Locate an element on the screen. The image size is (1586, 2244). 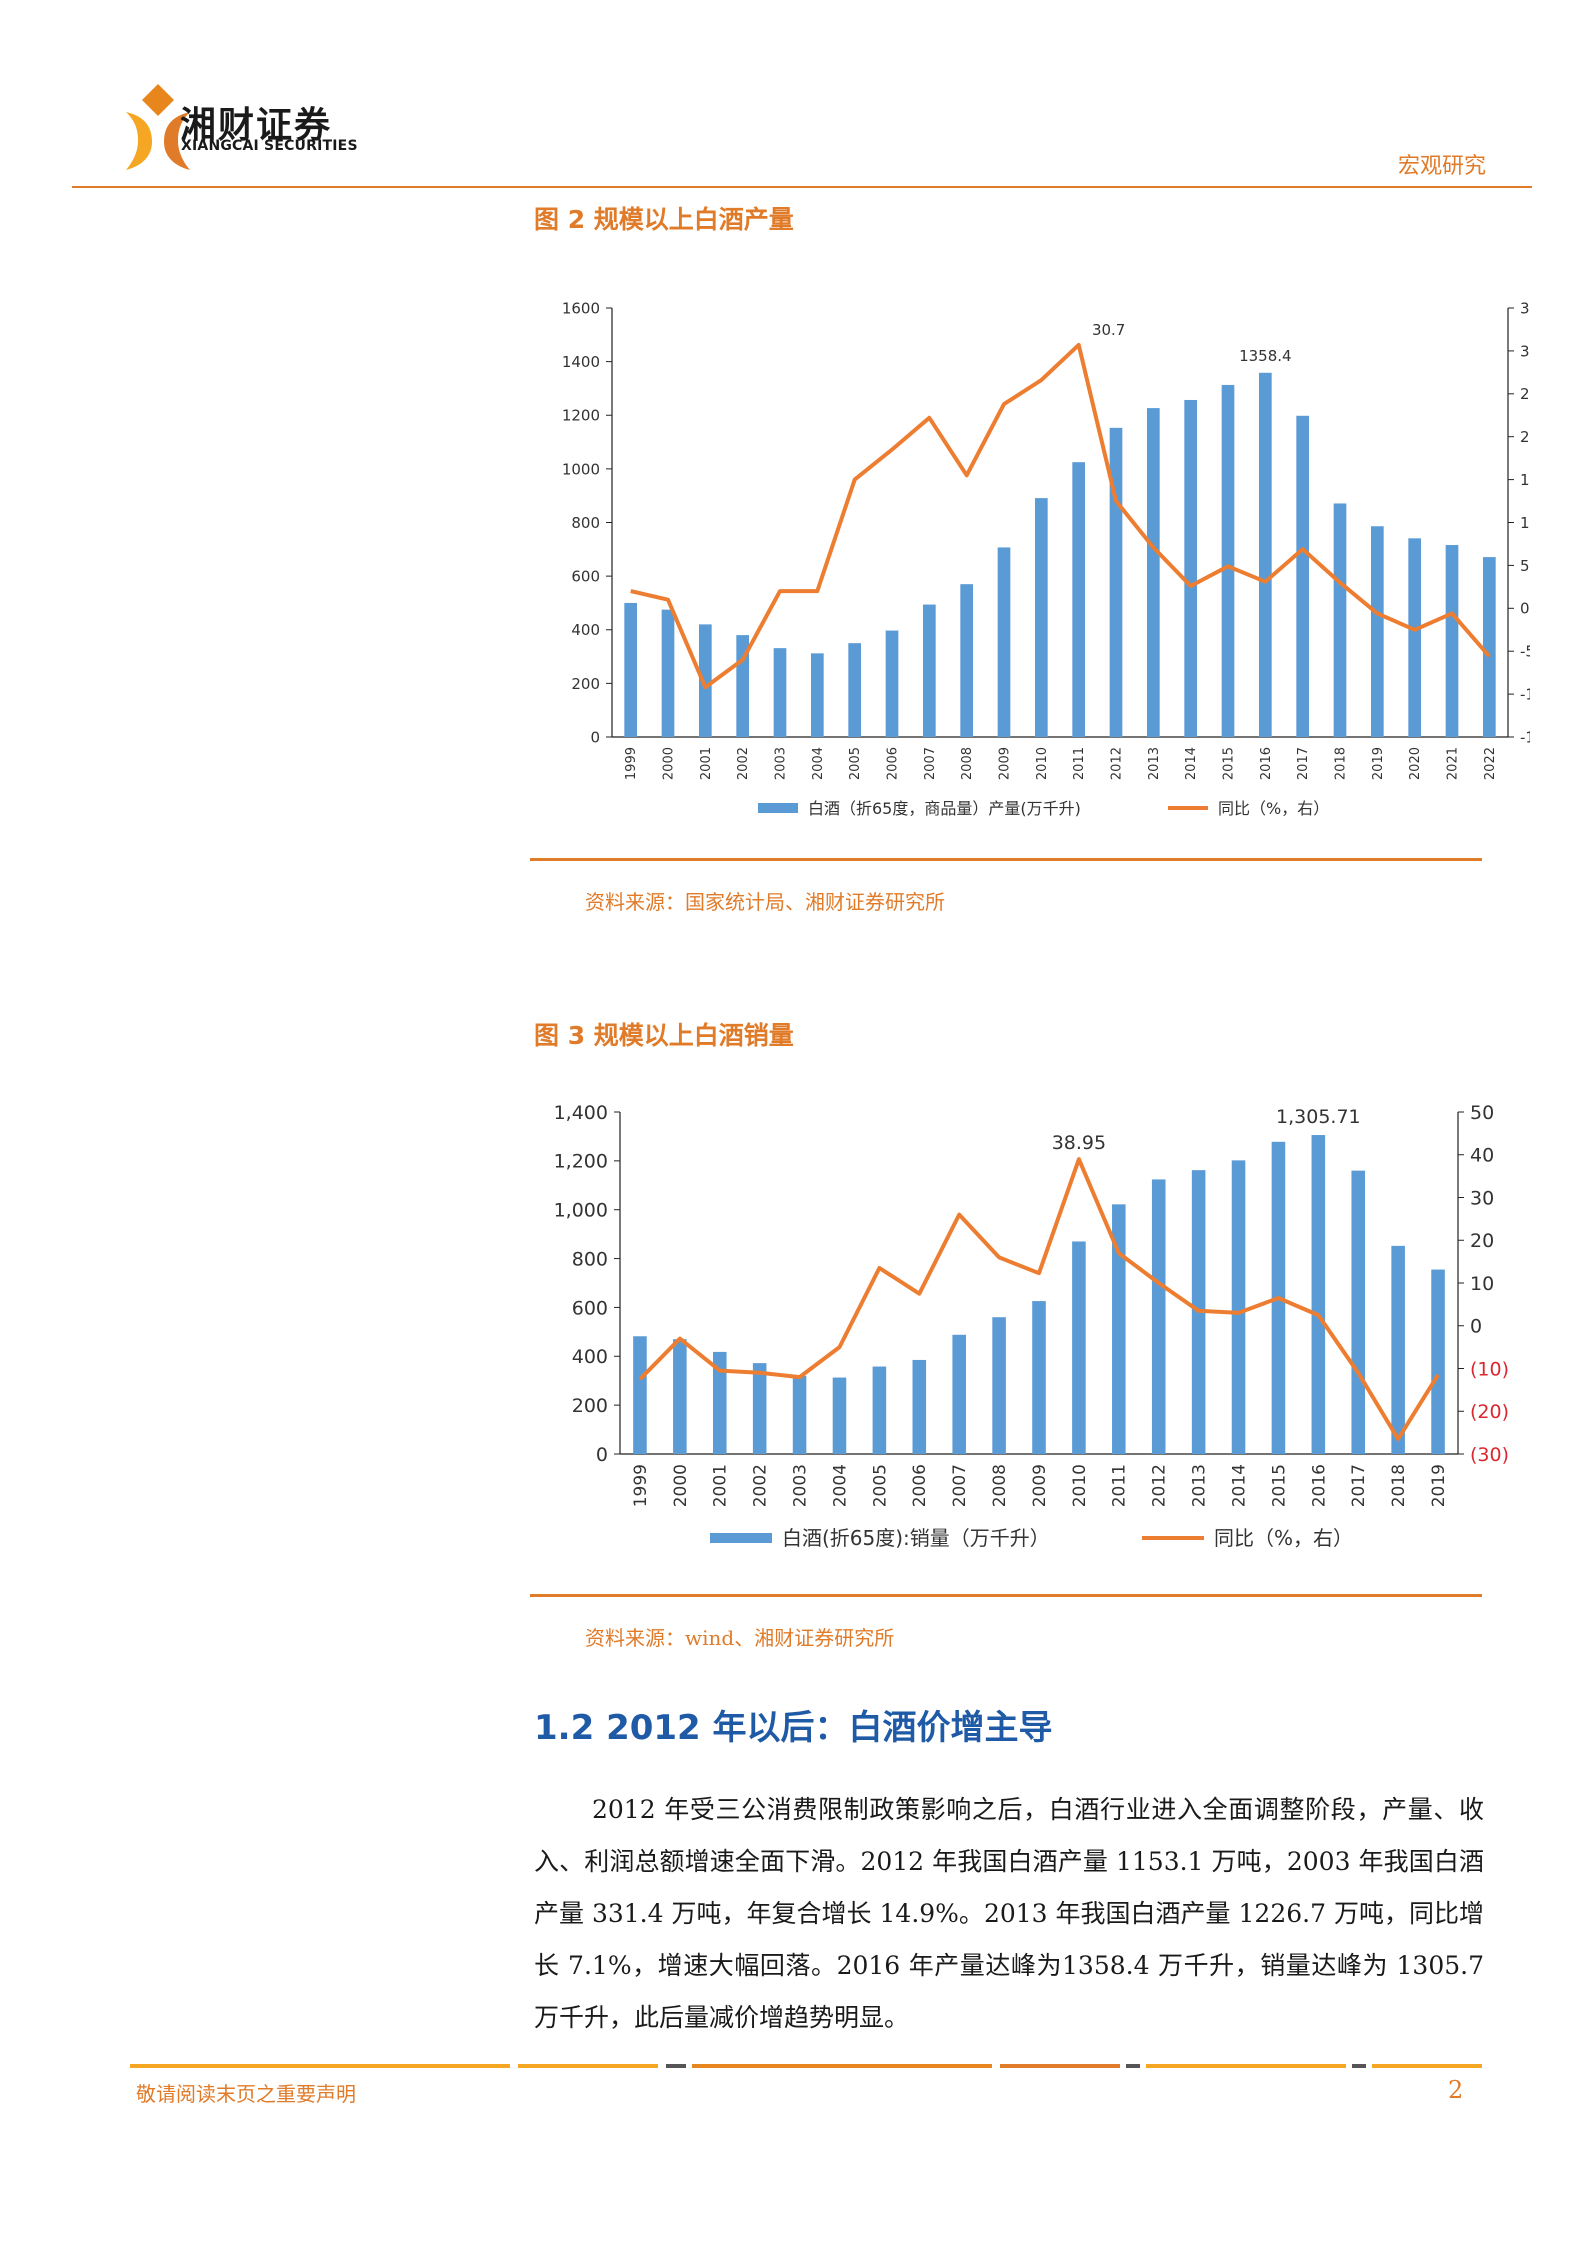
logo-chinese-name: 湘财证券 is located at coordinates (256, 125).